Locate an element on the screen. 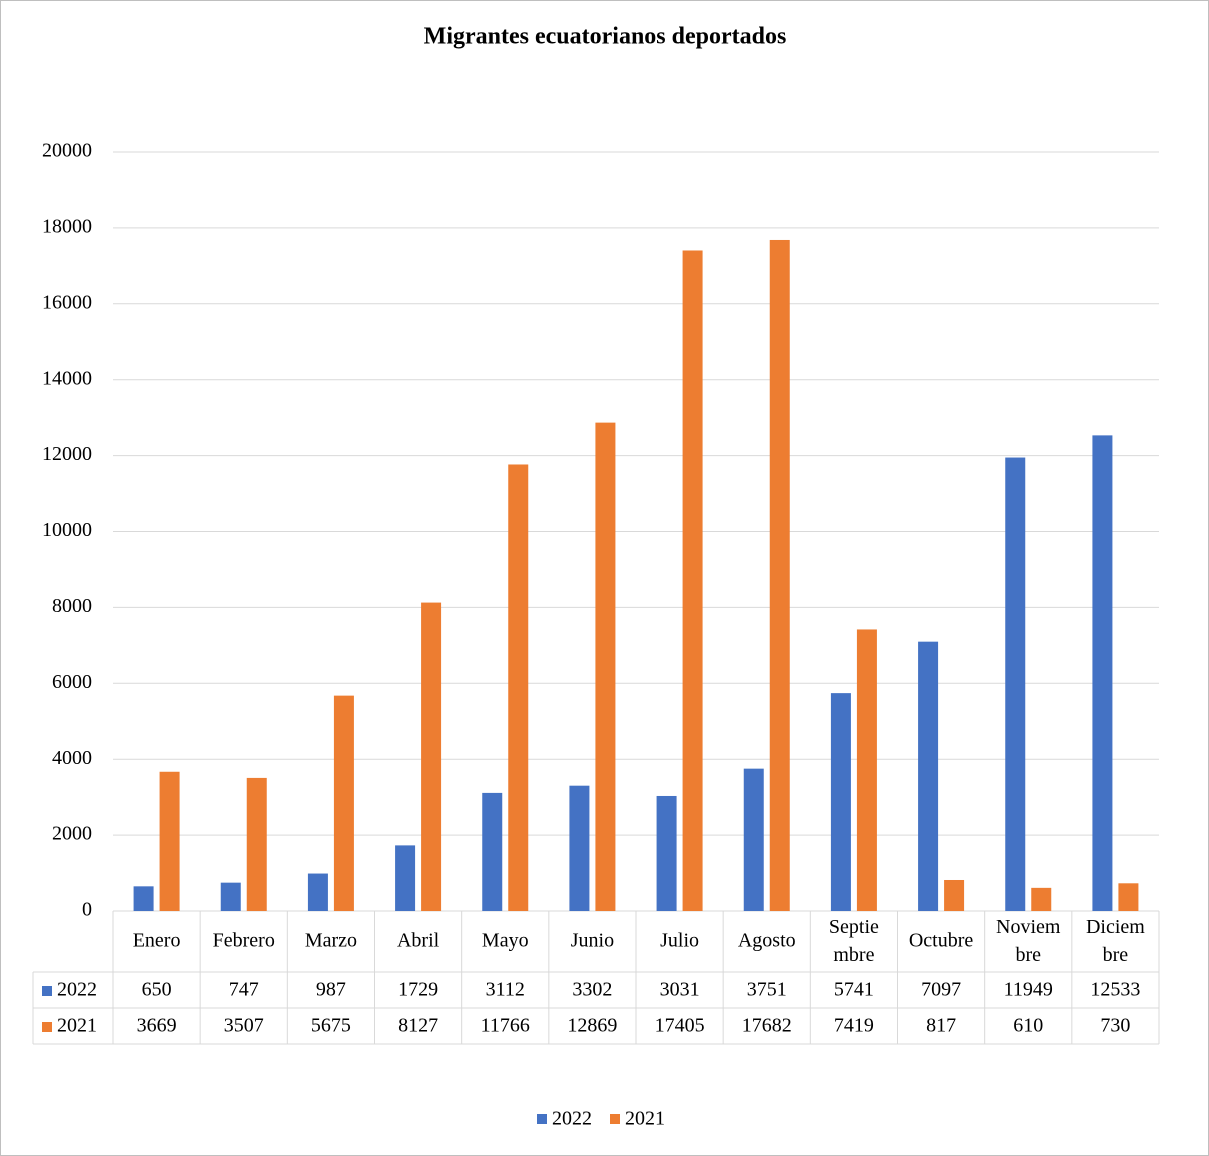 Image resolution: width=1209 pixels, height=1156 pixels. table-value: 11766 is located at coordinates (505, 1026).